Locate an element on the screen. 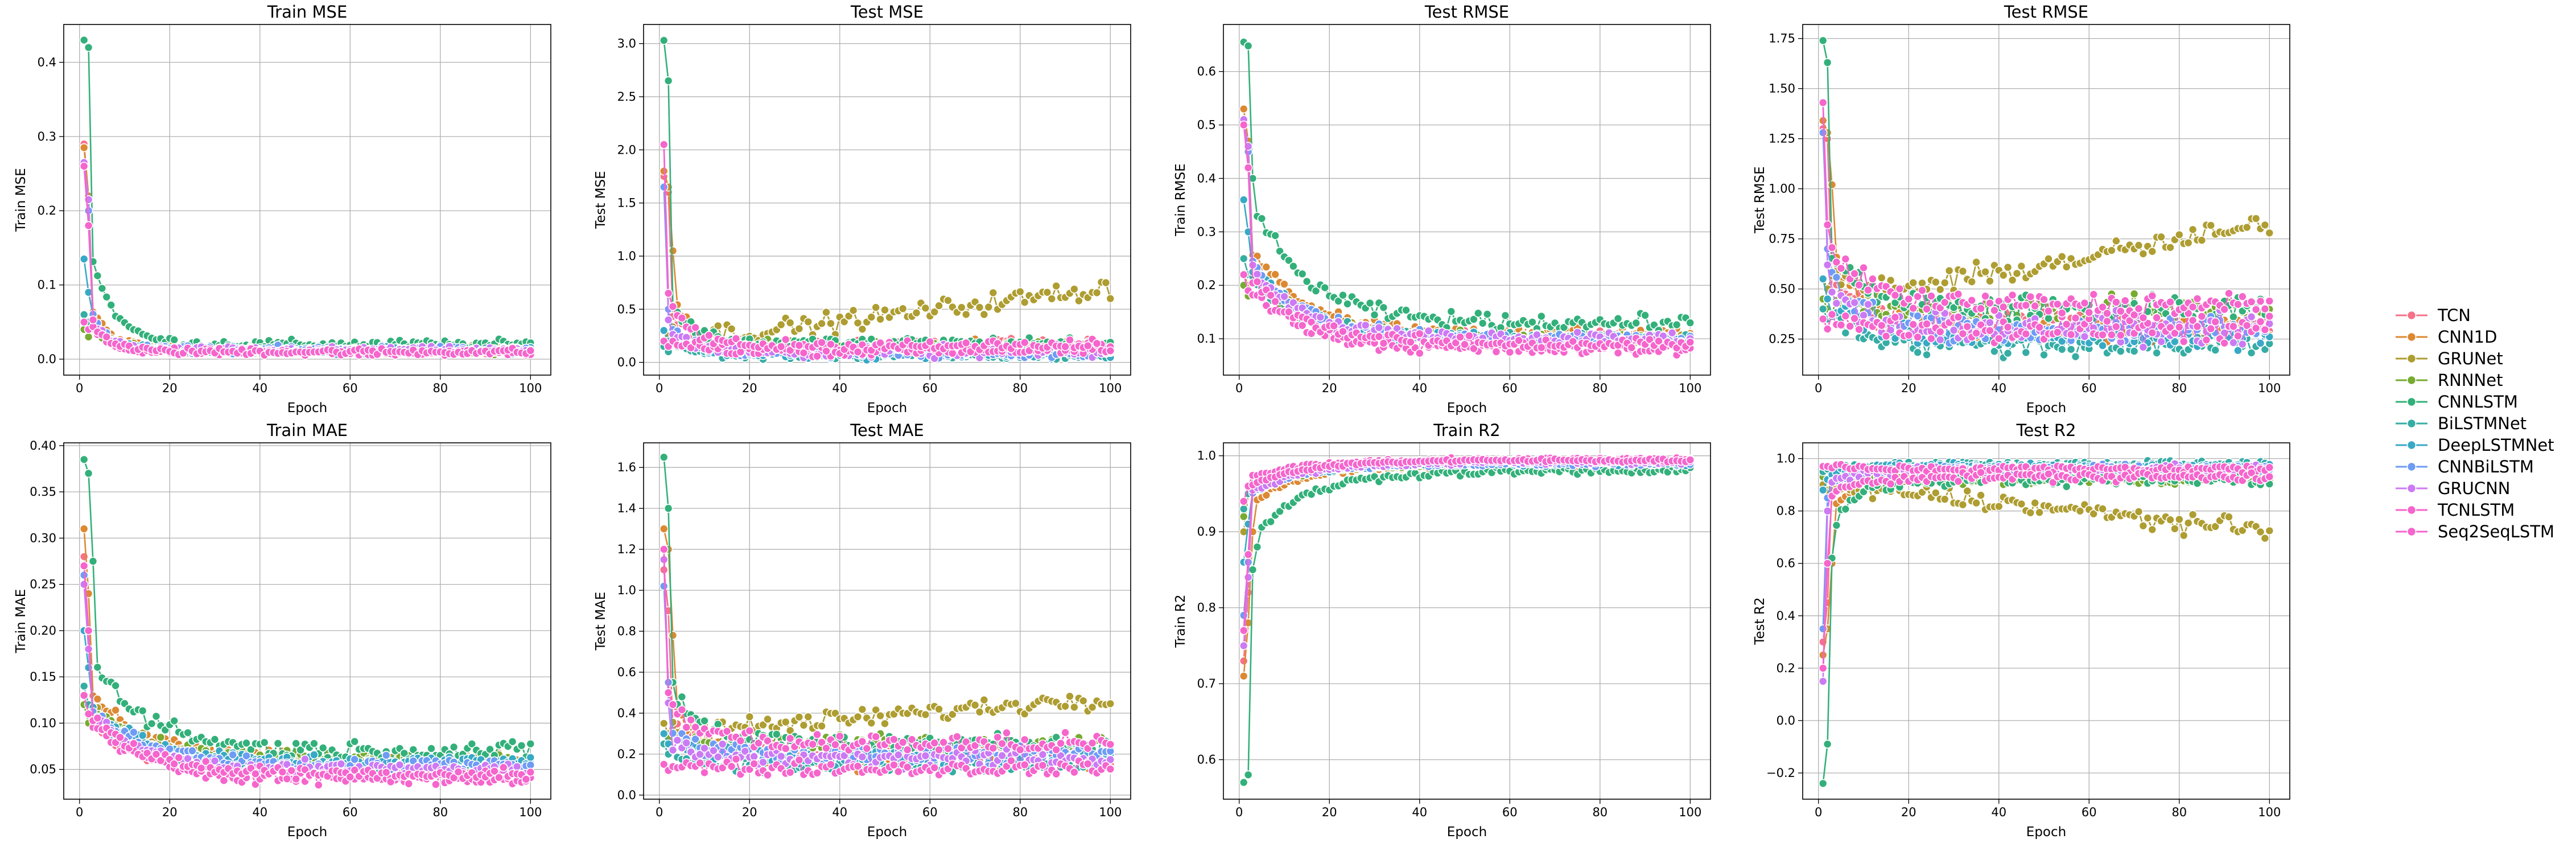 Image resolution: width=2576 pixels, height=843 pixels. grid is located at coordinates (307, 199).